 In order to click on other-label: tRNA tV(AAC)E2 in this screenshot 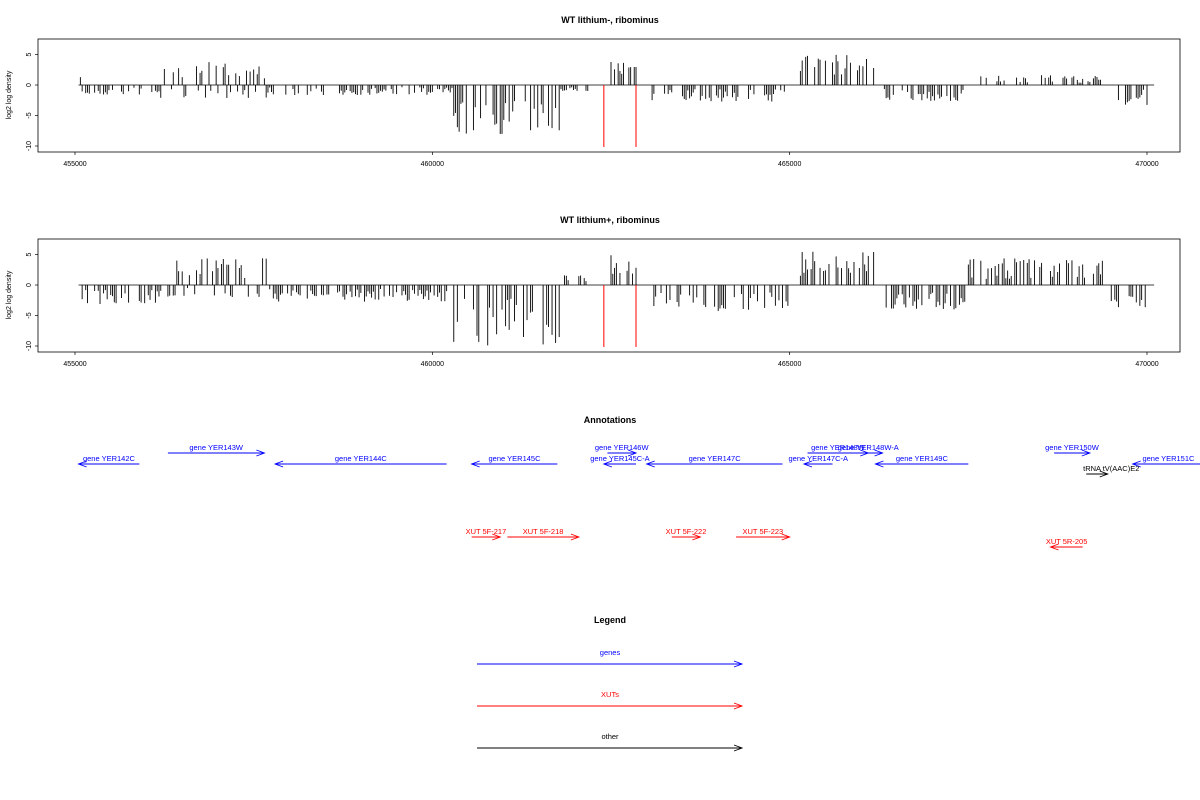, I will do `click(1111, 468)`.